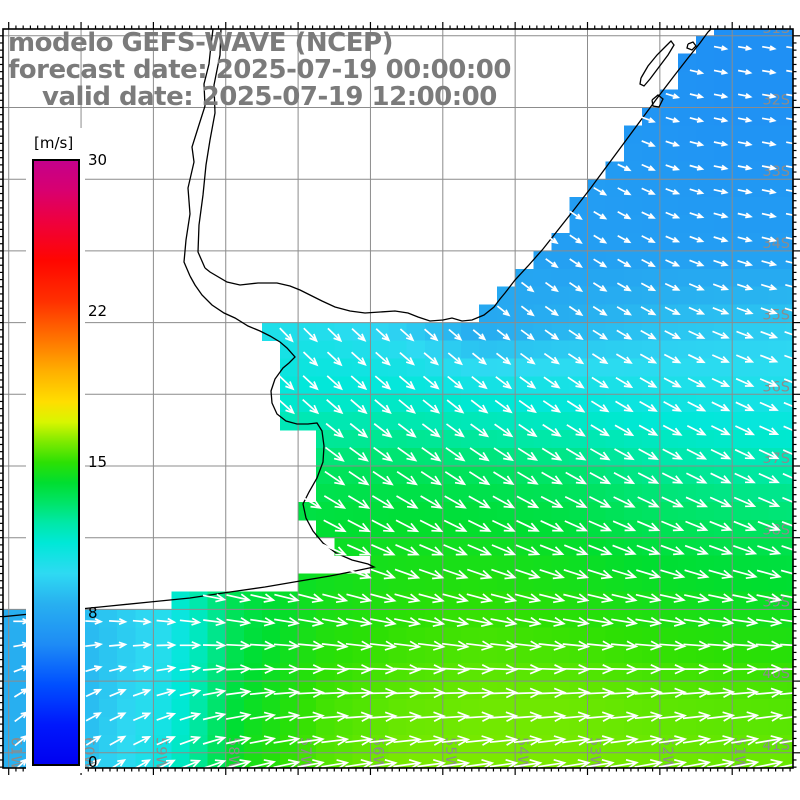 This screenshot has width=800, height=800. Describe the element at coordinates (93, 762) in the screenshot. I see `colorbar-tick-label: 0` at that location.